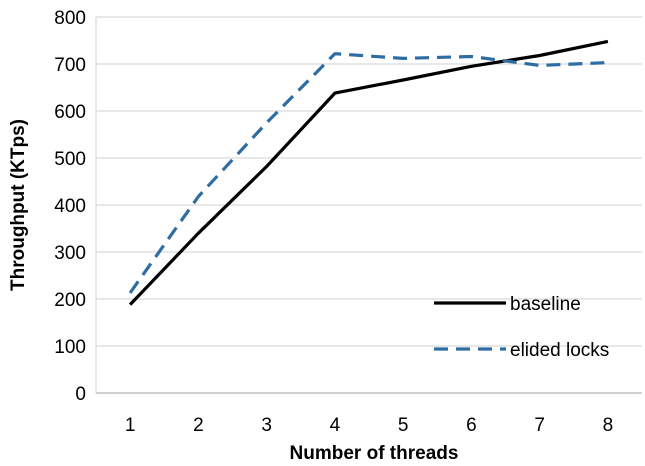  What do you see at coordinates (198, 425) in the screenshot?
I see `x-tick-label-2: 2` at bounding box center [198, 425].